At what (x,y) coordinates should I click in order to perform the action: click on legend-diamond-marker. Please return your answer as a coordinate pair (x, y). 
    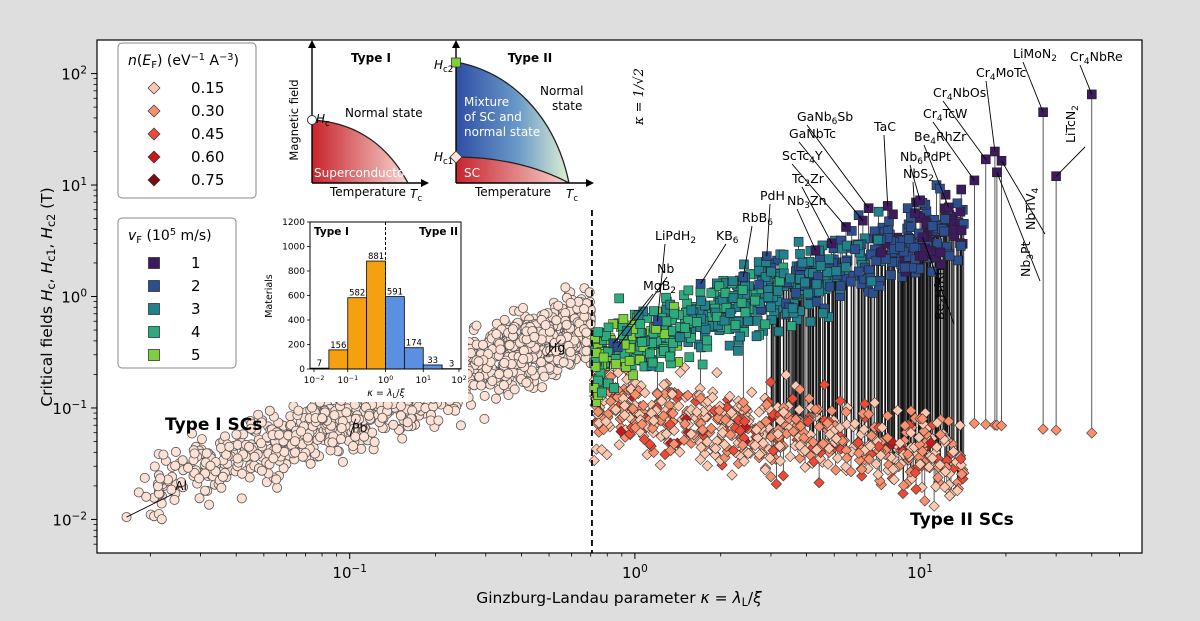
    Looking at the image, I should click on (154, 157).